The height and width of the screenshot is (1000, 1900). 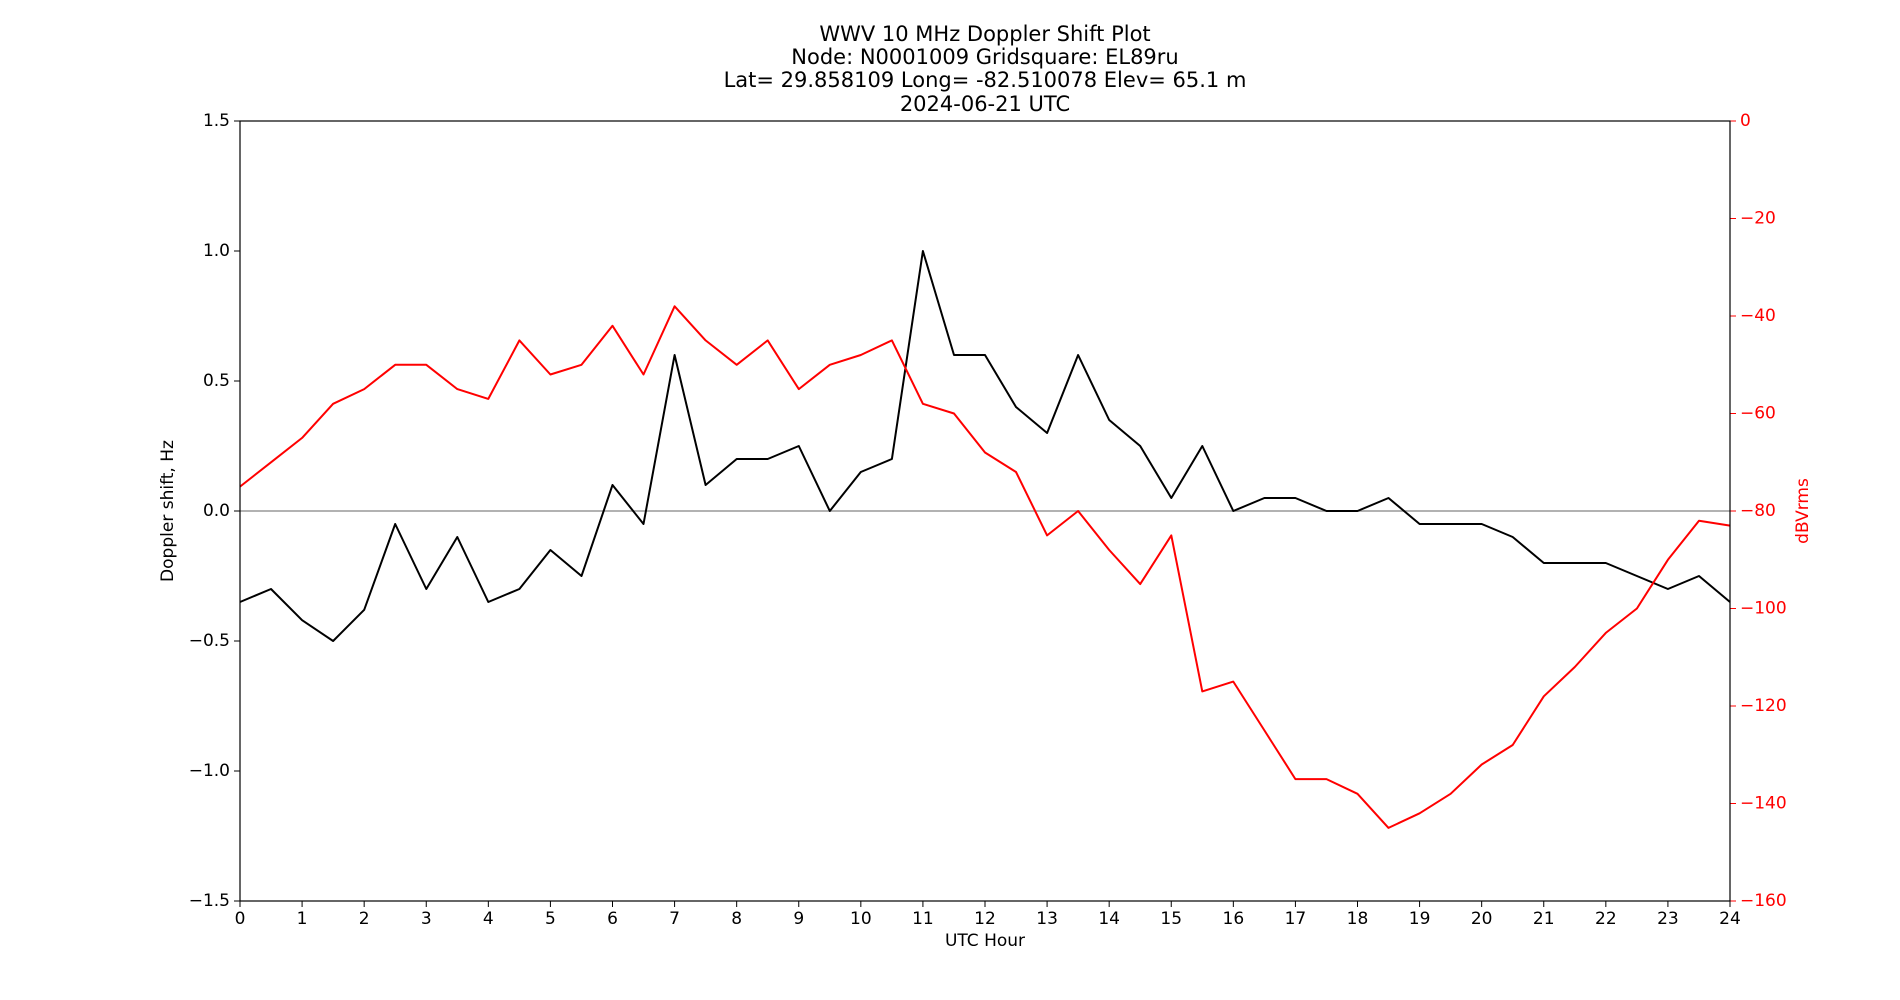 What do you see at coordinates (1544, 919) in the screenshot?
I see `x-tick-label: 21` at bounding box center [1544, 919].